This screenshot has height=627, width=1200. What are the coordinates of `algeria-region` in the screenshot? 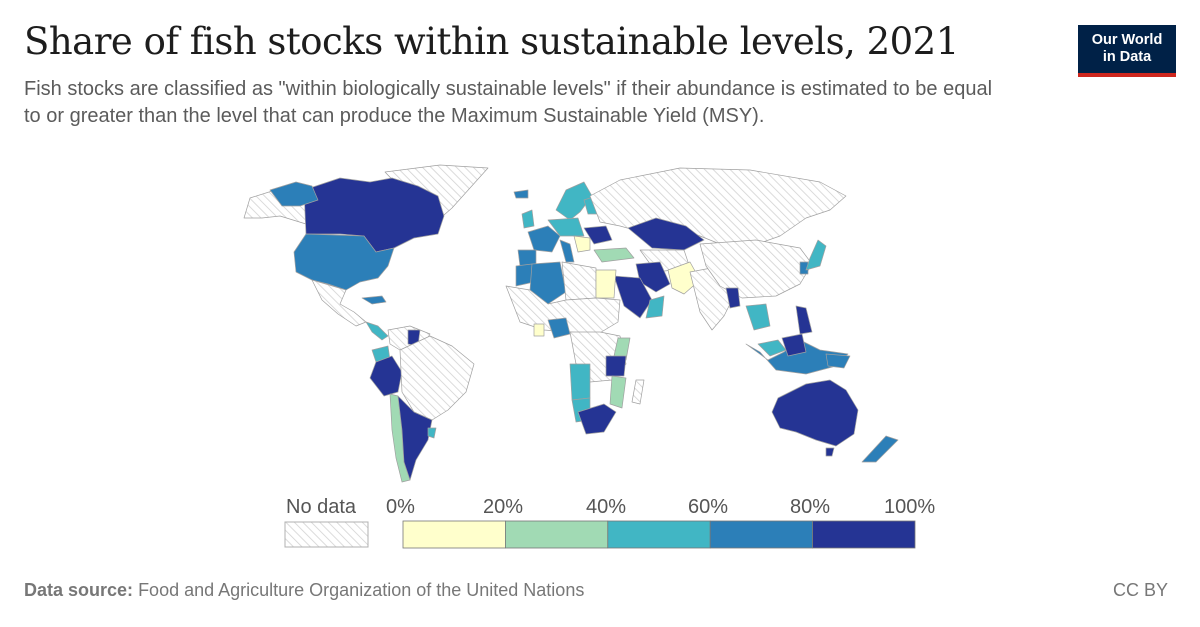 It's located at (548, 283).